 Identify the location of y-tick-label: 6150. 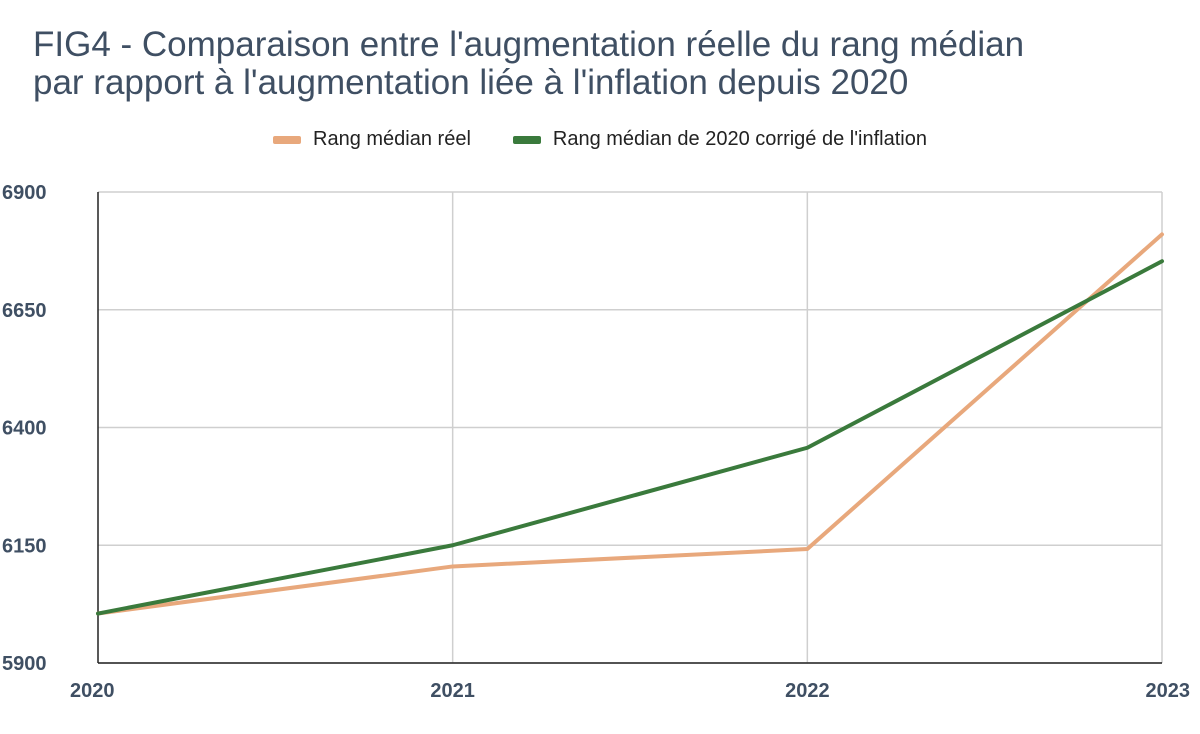
(24, 546).